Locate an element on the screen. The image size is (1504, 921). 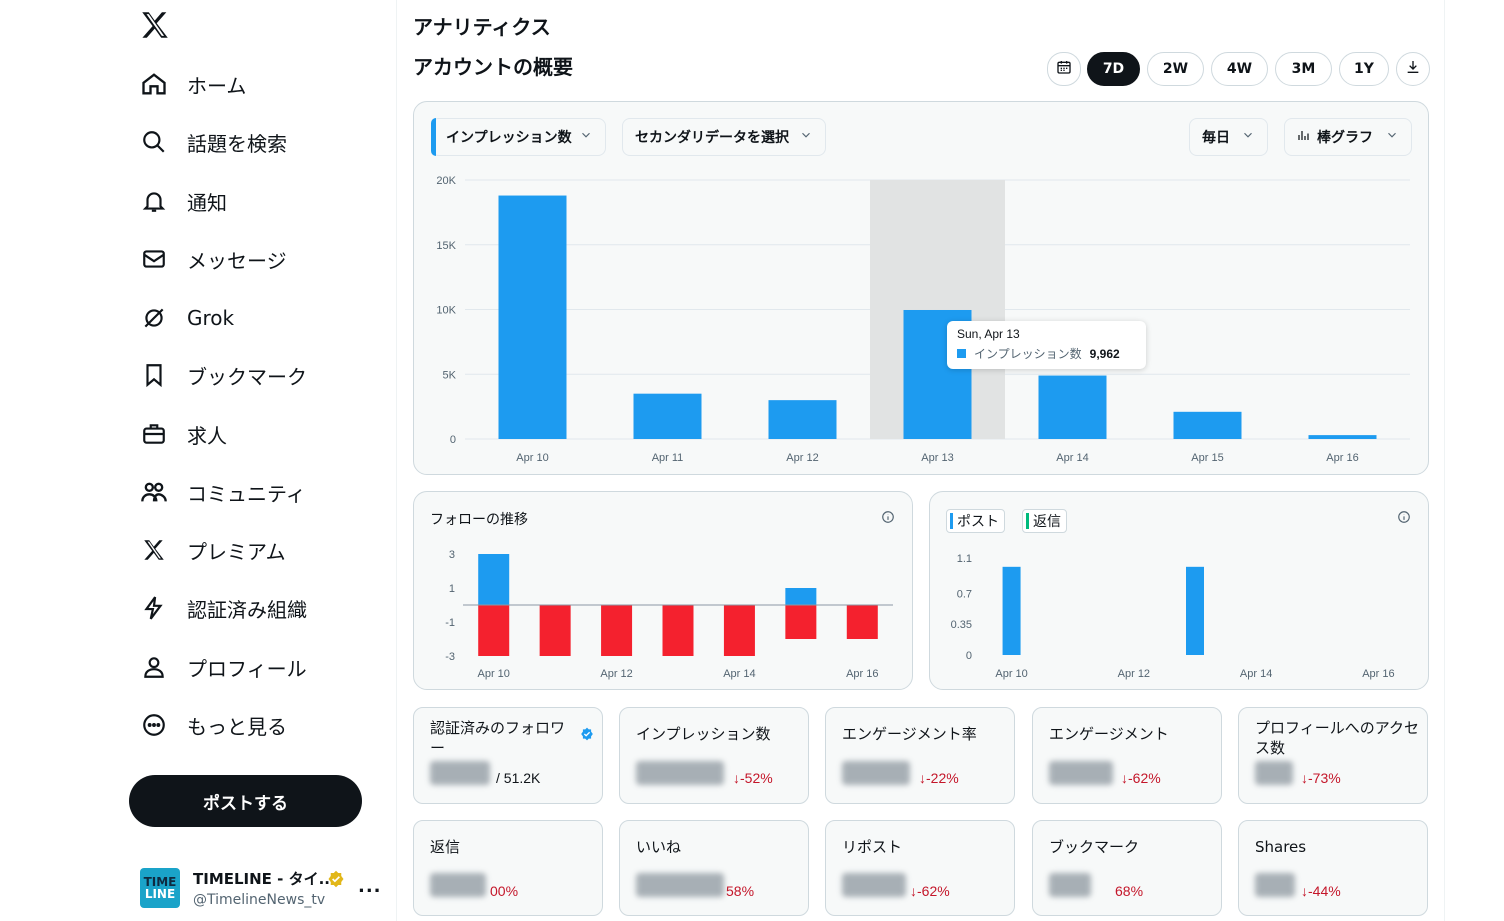
metric-dropdown: インプレッション数 is located at coordinates (518, 137).